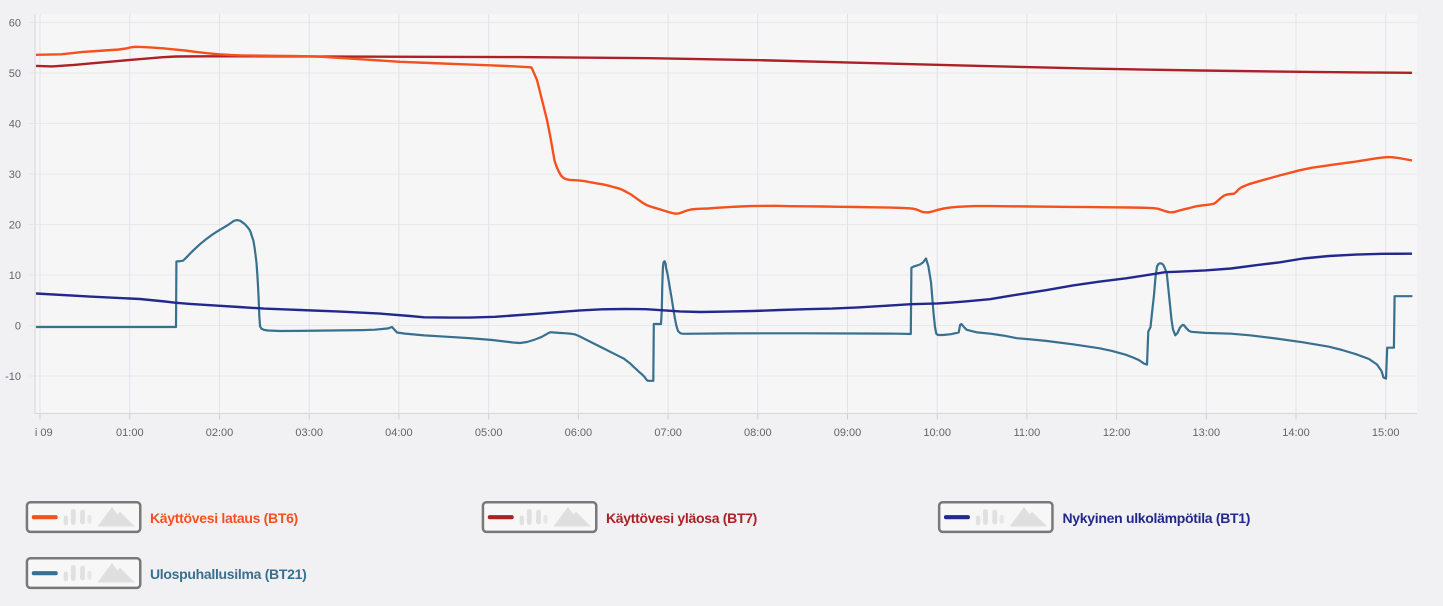  I want to click on svg-text: 40, so click(15, 125).